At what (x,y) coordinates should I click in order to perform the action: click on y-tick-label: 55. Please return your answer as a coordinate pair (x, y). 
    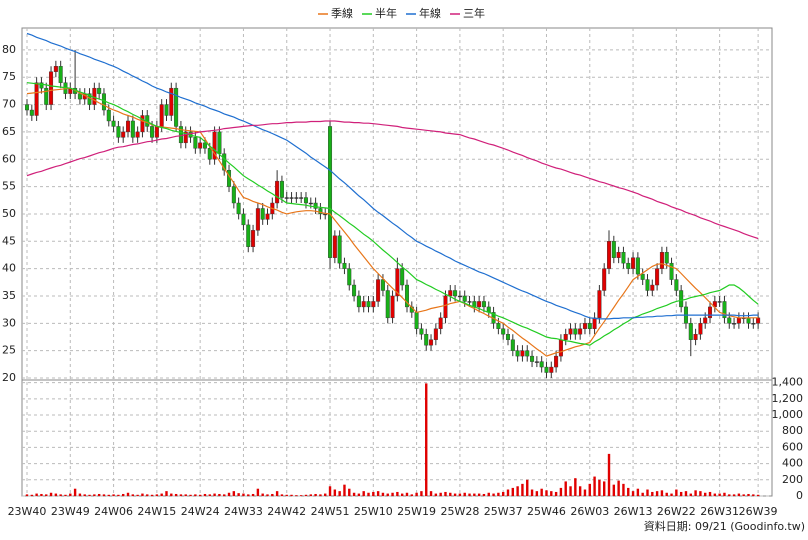
    Looking at the image, I should click on (9, 186).